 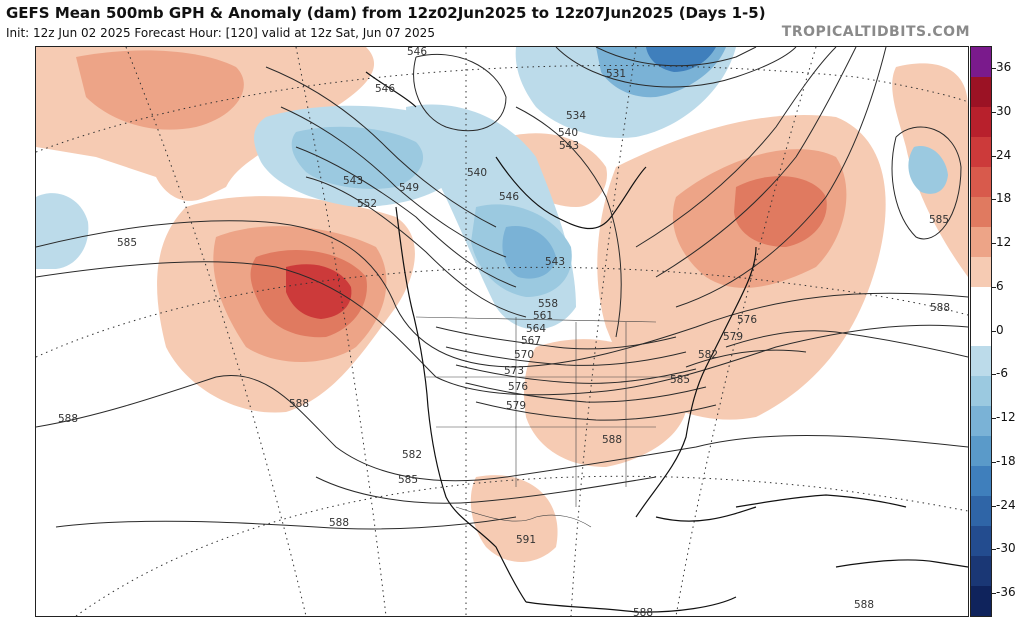 What do you see at coordinates (545, 422) in the screenshot?
I see `state-borders` at bounding box center [545, 422].